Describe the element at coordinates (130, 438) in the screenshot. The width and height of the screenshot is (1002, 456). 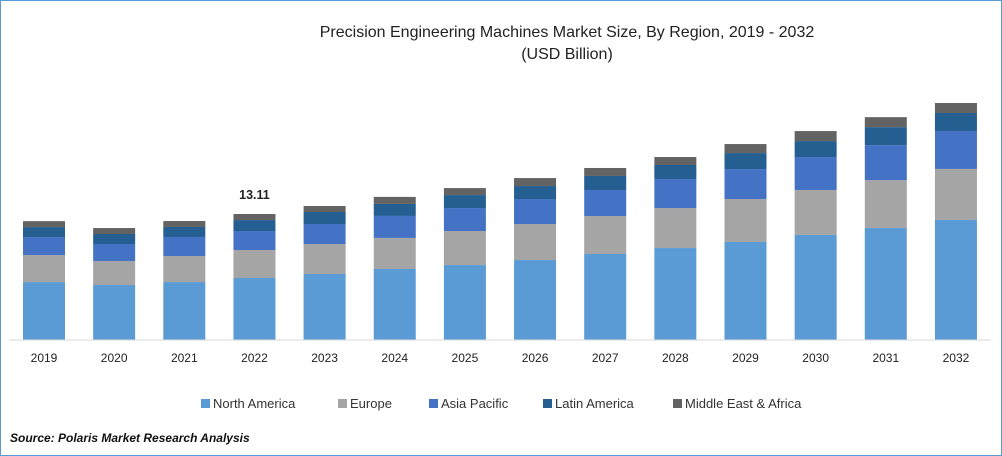
I see `source-note: Source: Polaris Market Research Analysis` at that location.